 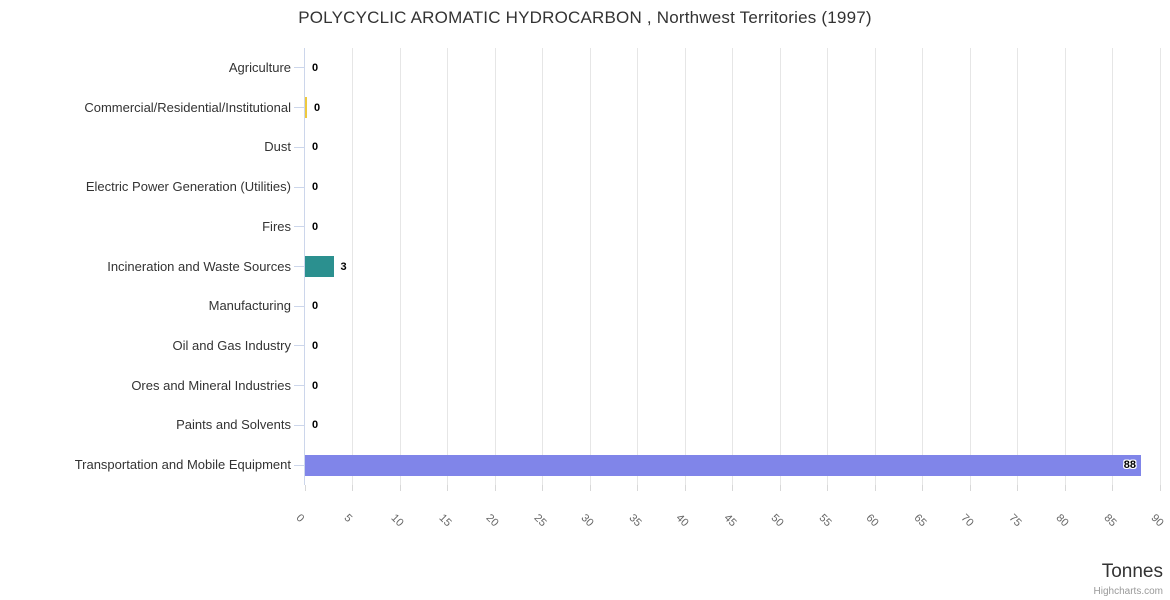 I want to click on category-label: Commercial/Residential/Institutional, so click(x=187, y=107).